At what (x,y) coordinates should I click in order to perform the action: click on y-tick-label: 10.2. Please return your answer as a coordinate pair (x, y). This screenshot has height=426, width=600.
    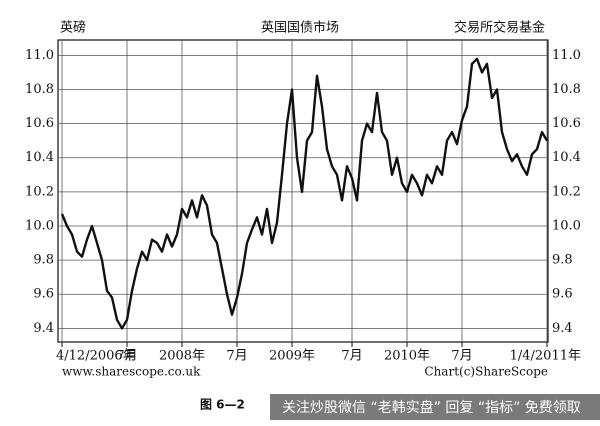
    Looking at the image, I should click on (39, 191).